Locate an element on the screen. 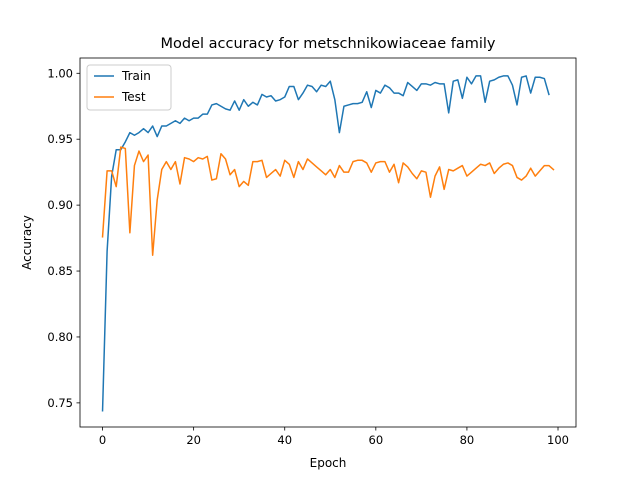  x-tick-label: 20 is located at coordinates (193, 440).